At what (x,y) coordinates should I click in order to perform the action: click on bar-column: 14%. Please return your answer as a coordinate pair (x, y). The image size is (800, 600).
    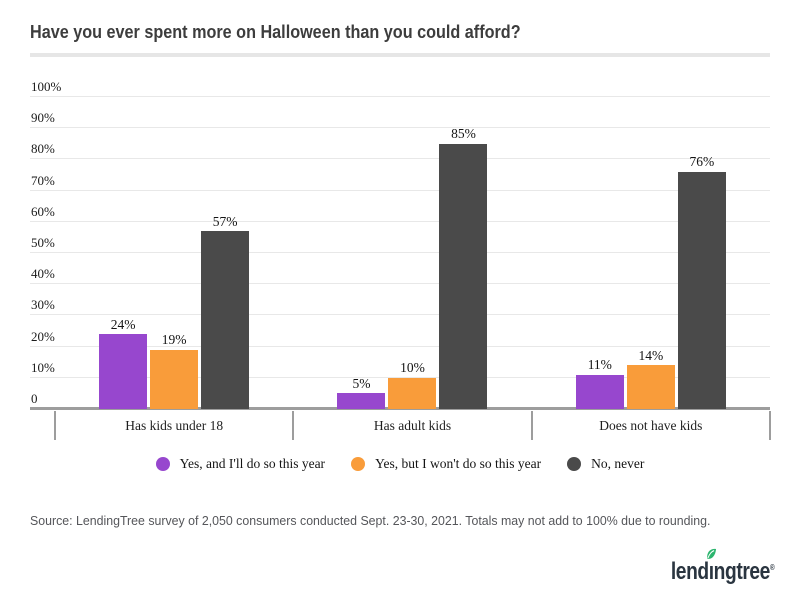
    Looking at the image, I should click on (650, 378).